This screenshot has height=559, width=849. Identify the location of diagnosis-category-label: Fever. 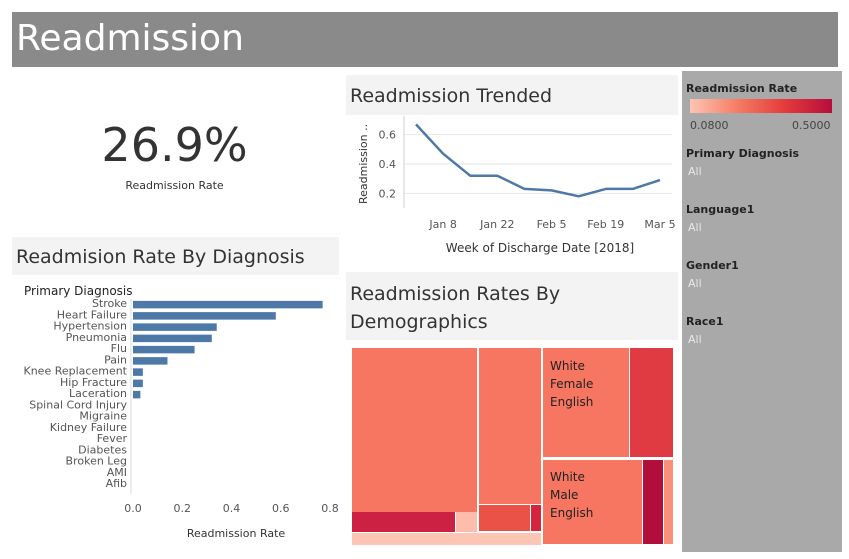
(112, 438).